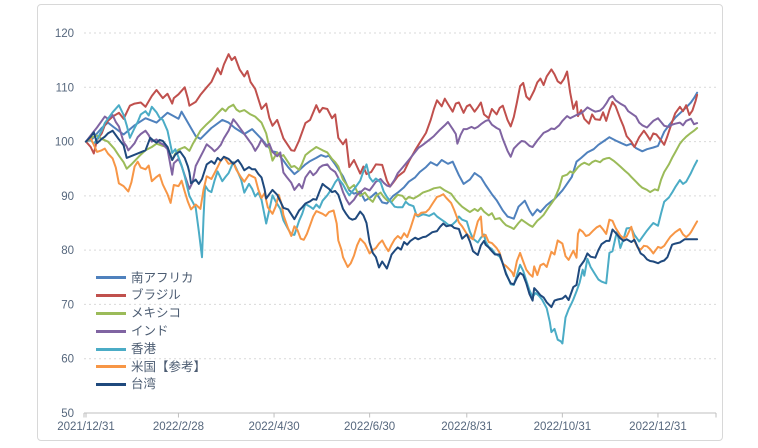  What do you see at coordinates (144, 348) in the screenshot?
I see `legend-label-hongkong: 香港` at bounding box center [144, 348].